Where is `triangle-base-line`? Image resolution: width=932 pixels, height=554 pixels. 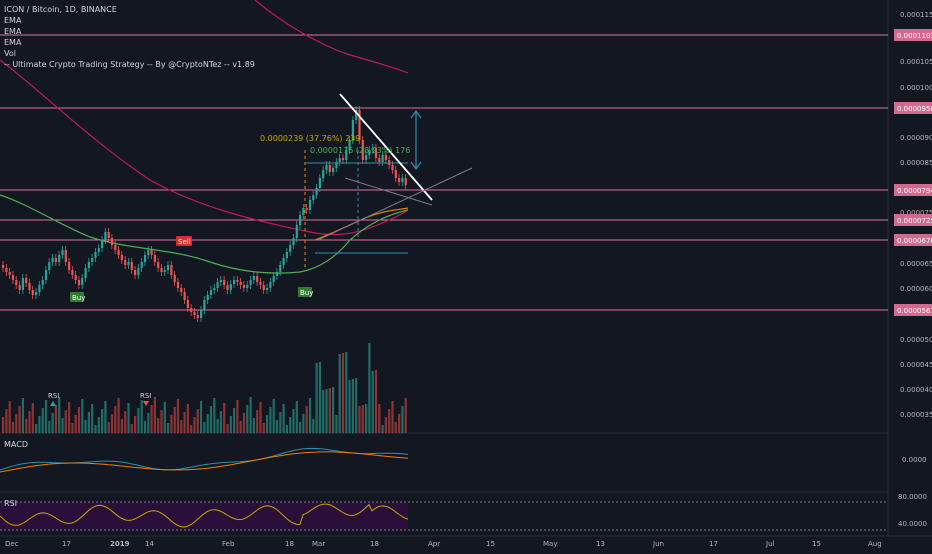 triangle-base-line is located at coordinates (388, 191).